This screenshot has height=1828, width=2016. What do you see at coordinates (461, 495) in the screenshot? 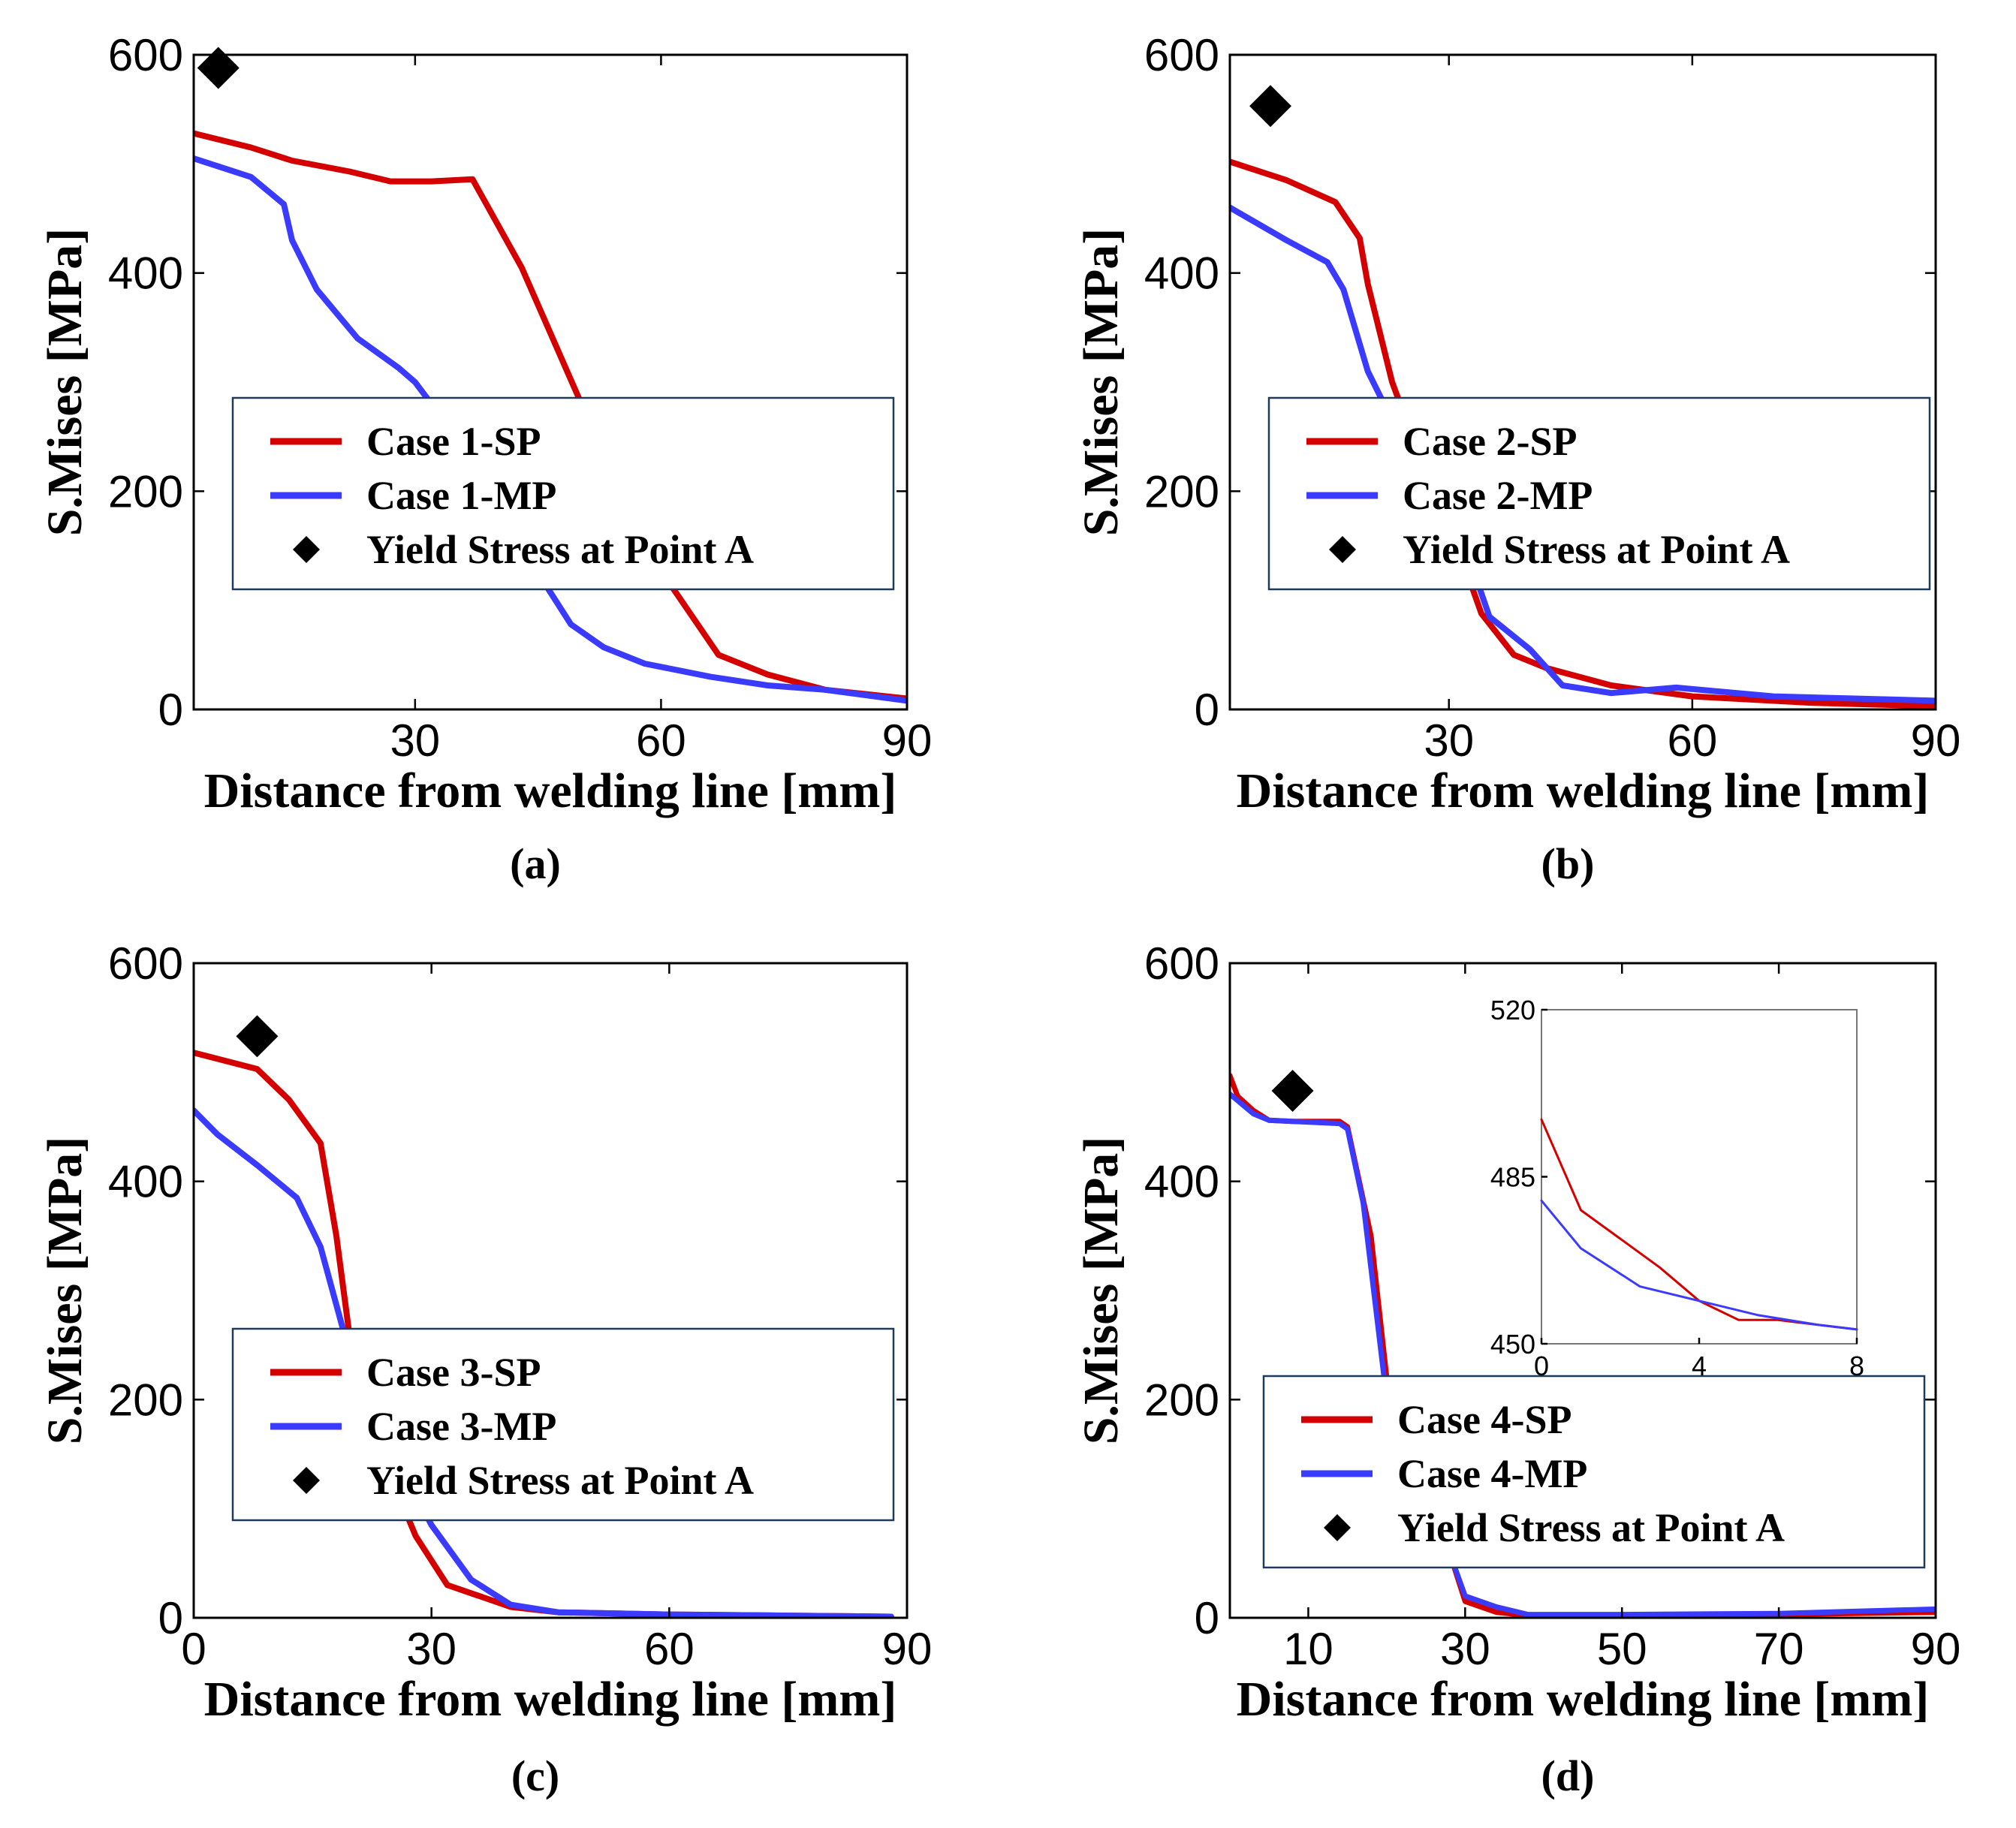
I see `legend-label: Case 1-MP` at bounding box center [461, 495].